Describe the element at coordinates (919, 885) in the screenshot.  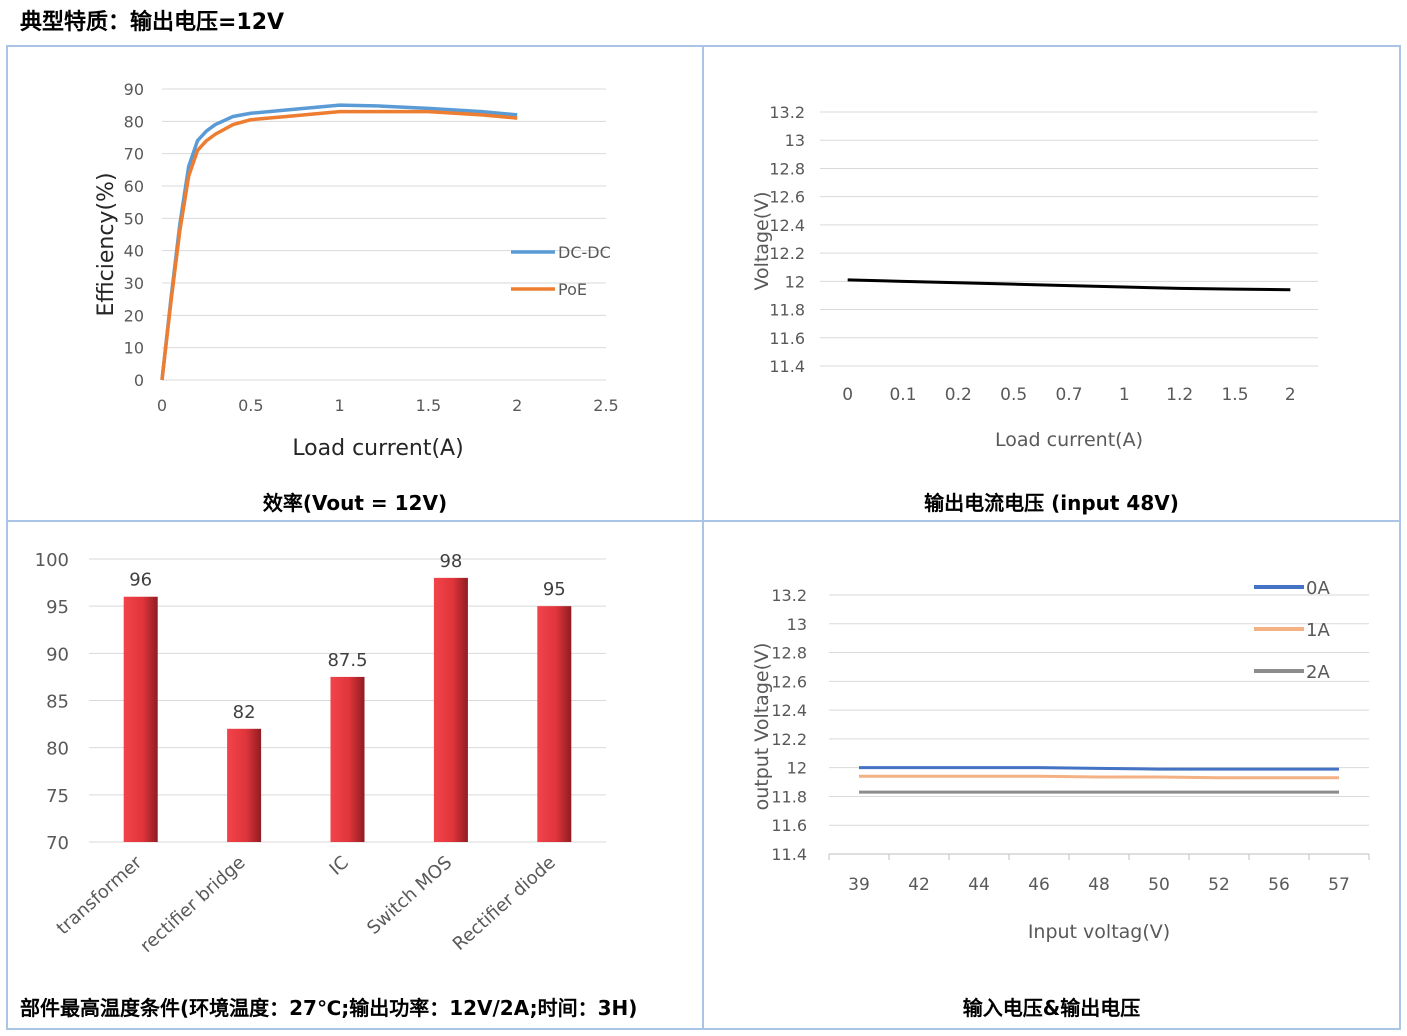
I see `x-tick-label: 42` at that location.